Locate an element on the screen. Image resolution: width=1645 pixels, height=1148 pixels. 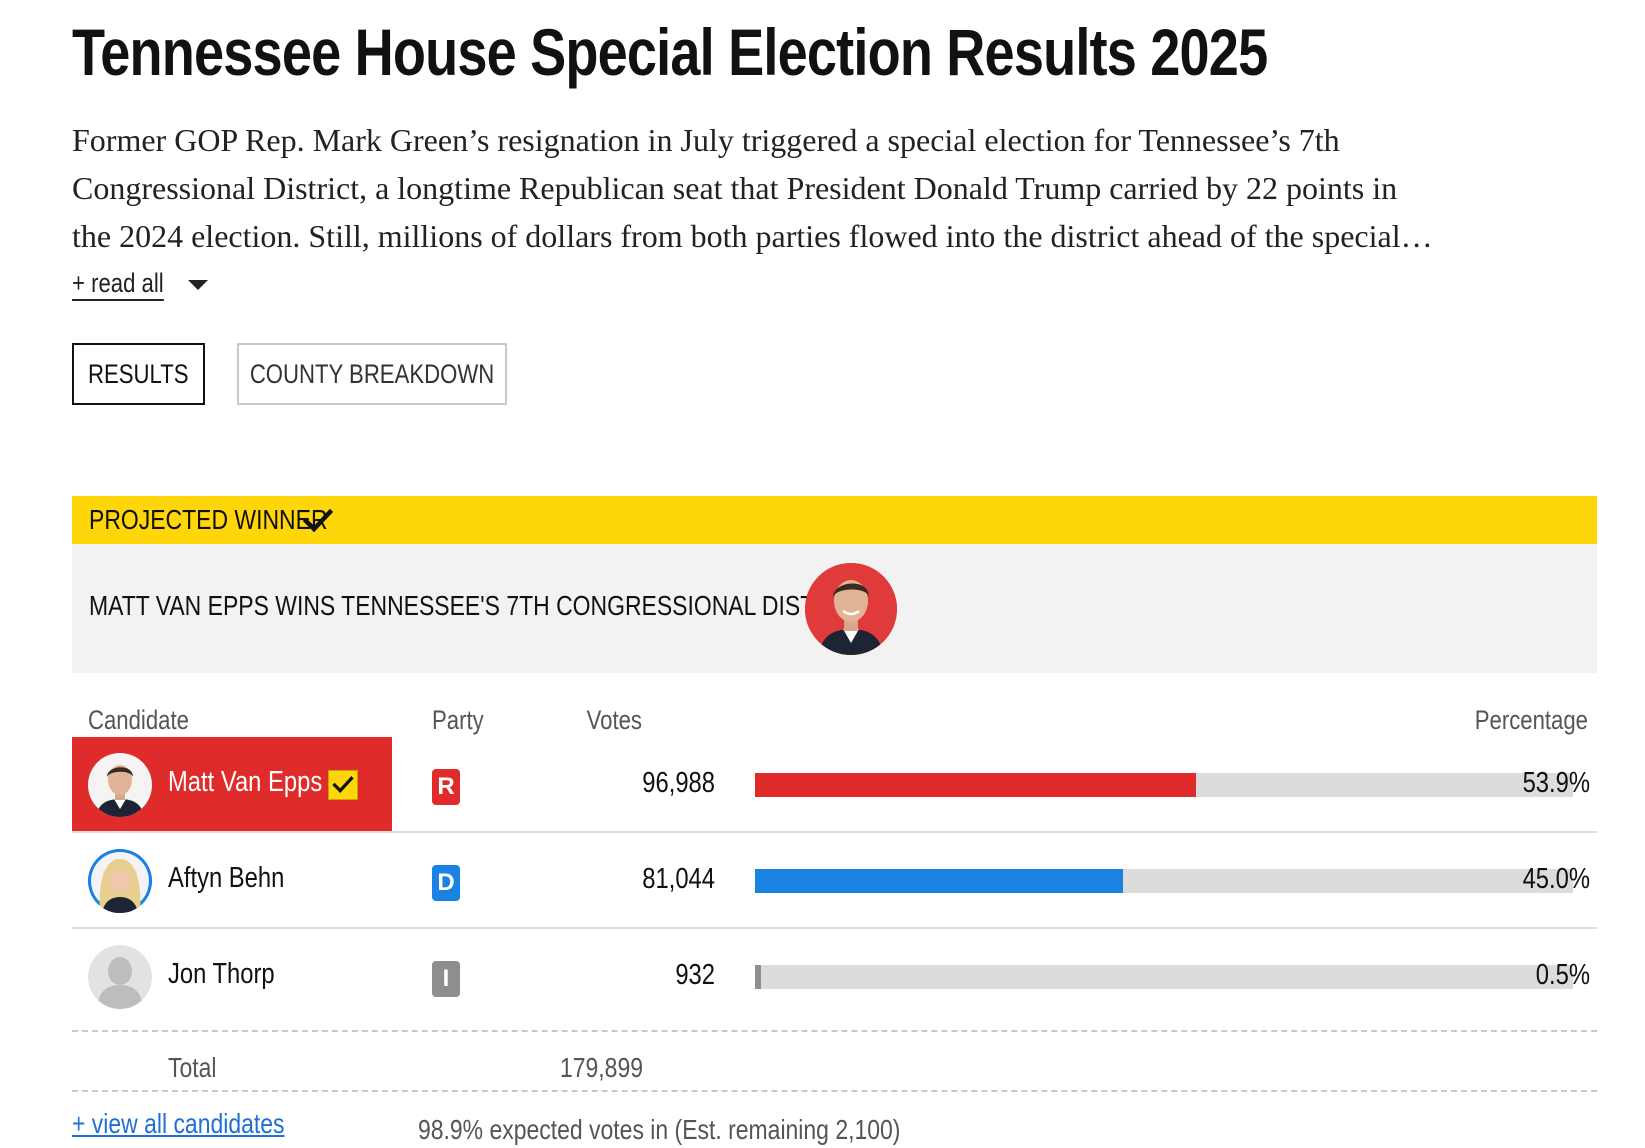
candidate-cell: Aftyn Behn is located at coordinates (232, 880).